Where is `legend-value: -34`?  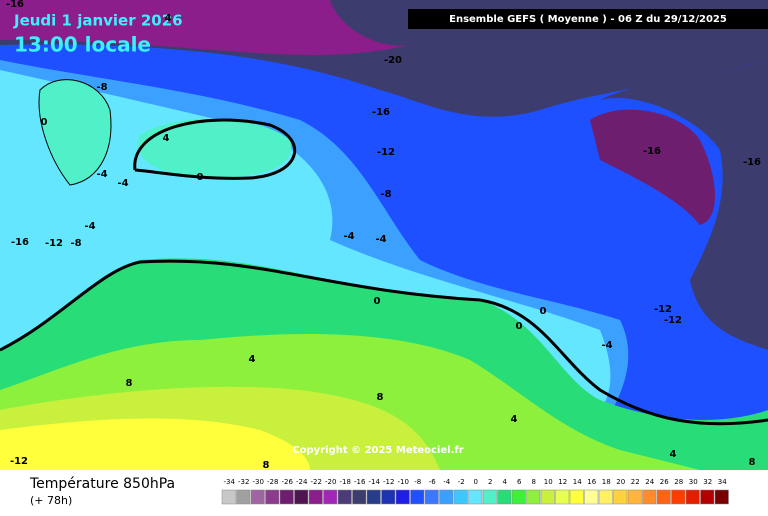 legend-value: -34 is located at coordinates (230, 482).